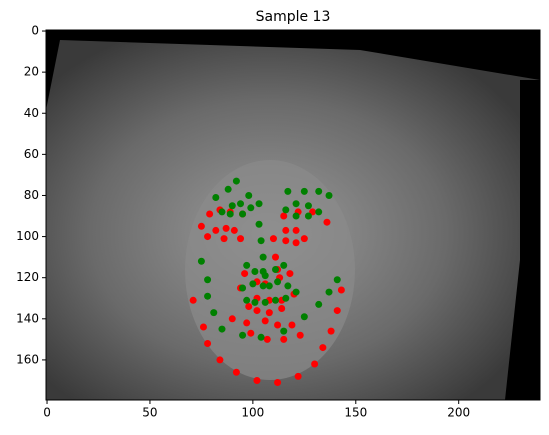 This screenshot has height=435, width=549. What do you see at coordinates (27, 277) in the screenshot?
I see `y-tick-label: 120` at bounding box center [27, 277].